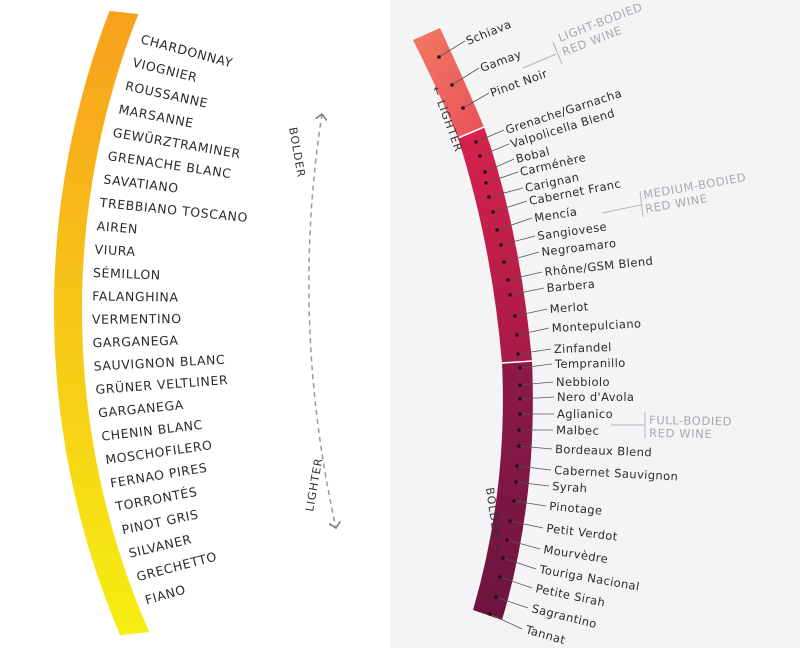 The height and width of the screenshot is (648, 800). Describe the element at coordinates (583, 348) in the screenshot. I see `red-wine-label: Zinfandel` at that location.